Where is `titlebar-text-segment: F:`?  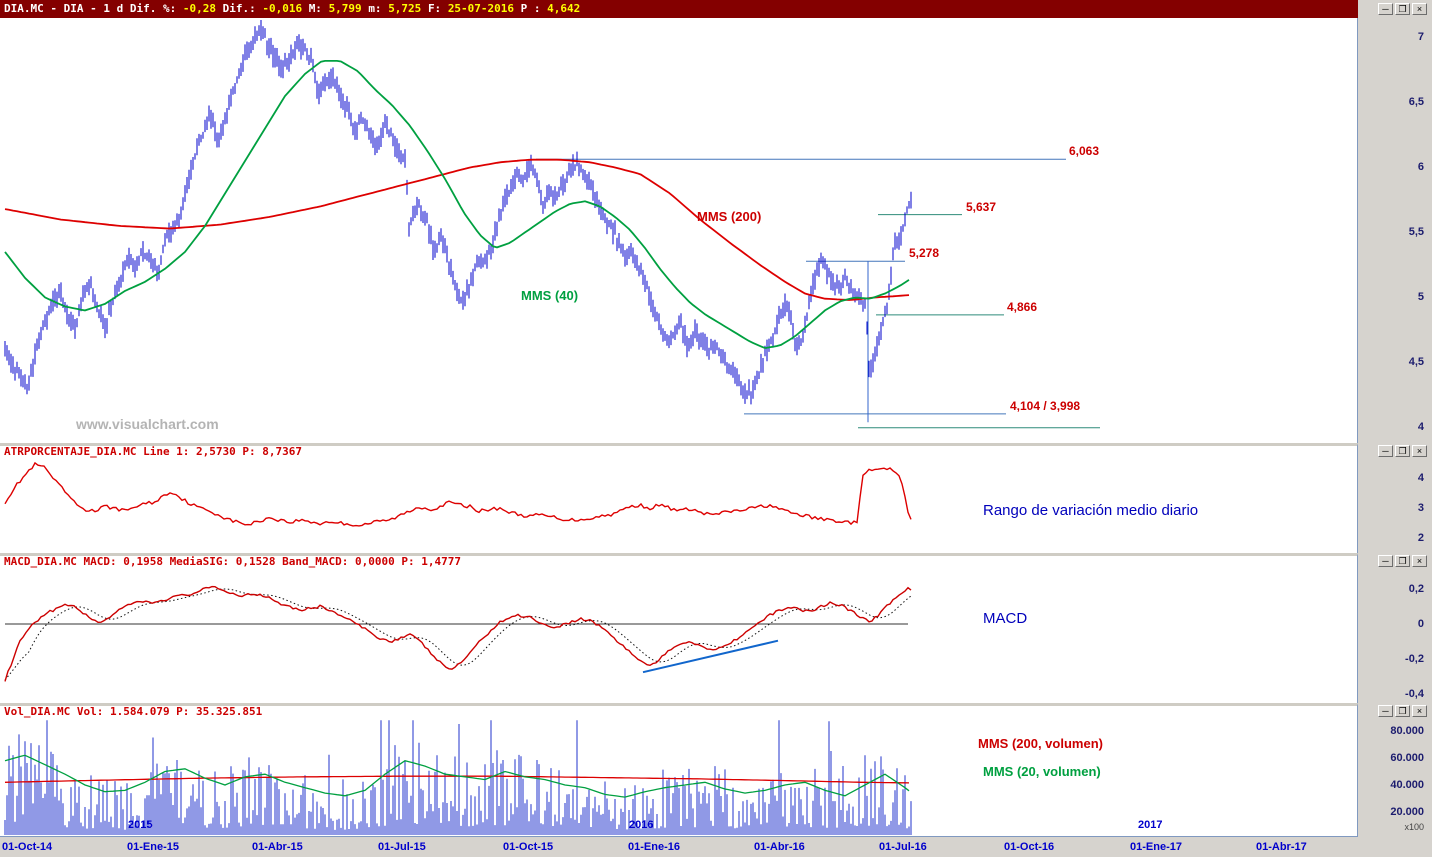
titlebar-text-segment: F: is located at coordinates (437, 8).